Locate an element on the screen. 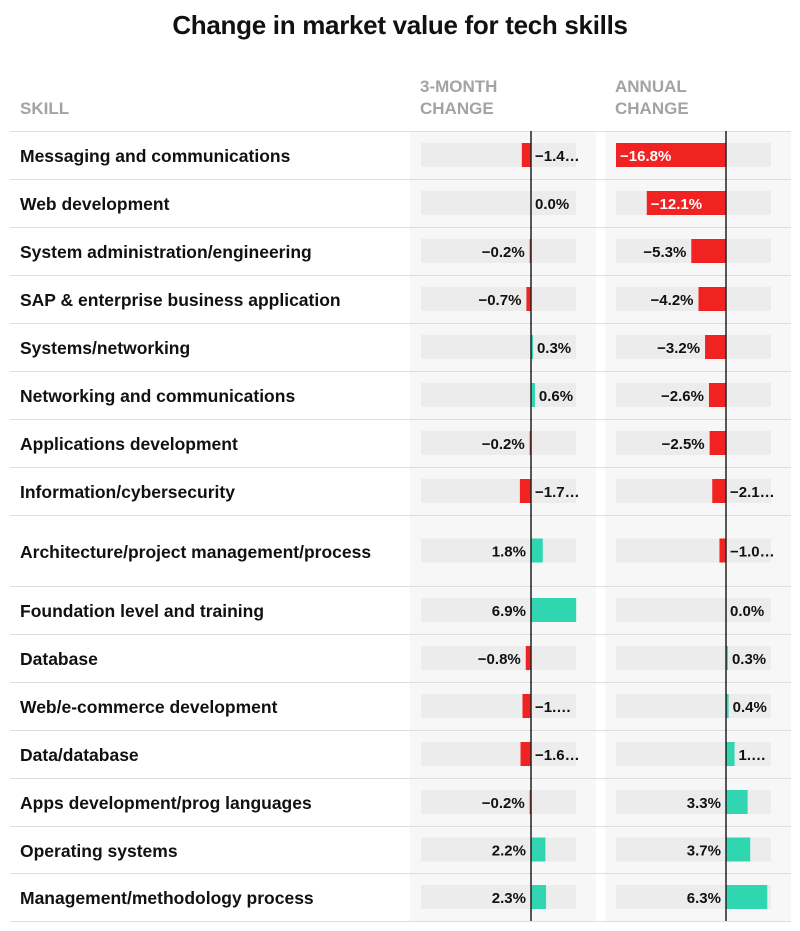  skill-label: Operating systems is located at coordinates (99, 850).